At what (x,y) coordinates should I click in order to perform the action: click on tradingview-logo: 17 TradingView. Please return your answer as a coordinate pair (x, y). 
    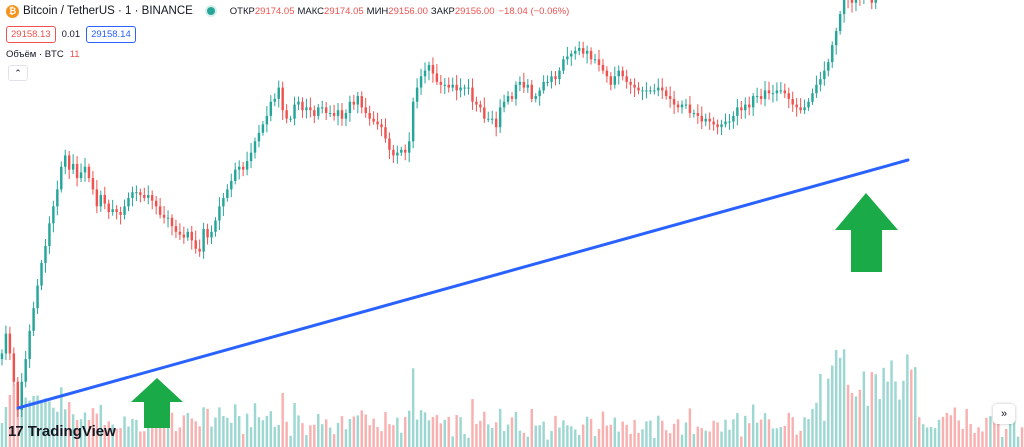
    Looking at the image, I should click on (62, 431).